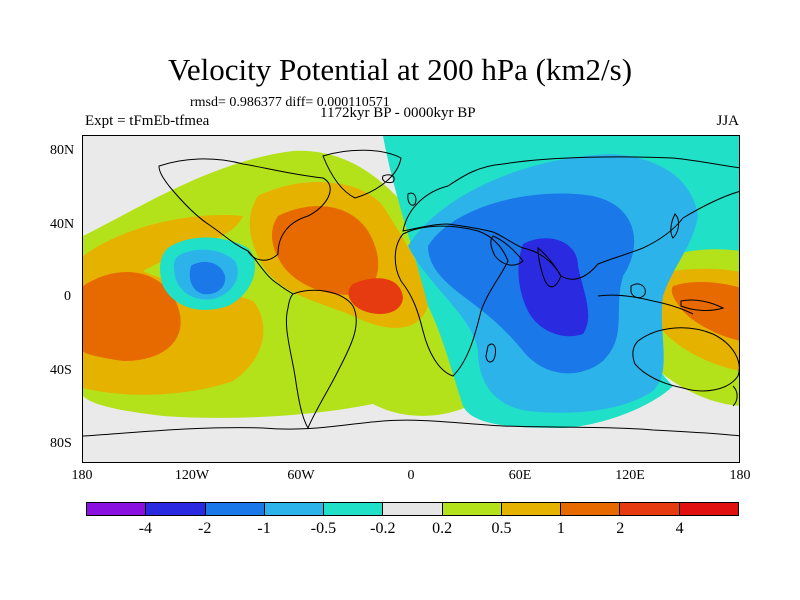 Image resolution: width=800 pixels, height=600 pixels. What do you see at coordinates (244, 209) in the screenshot?
I see `coast-north-america` at bounding box center [244, 209].